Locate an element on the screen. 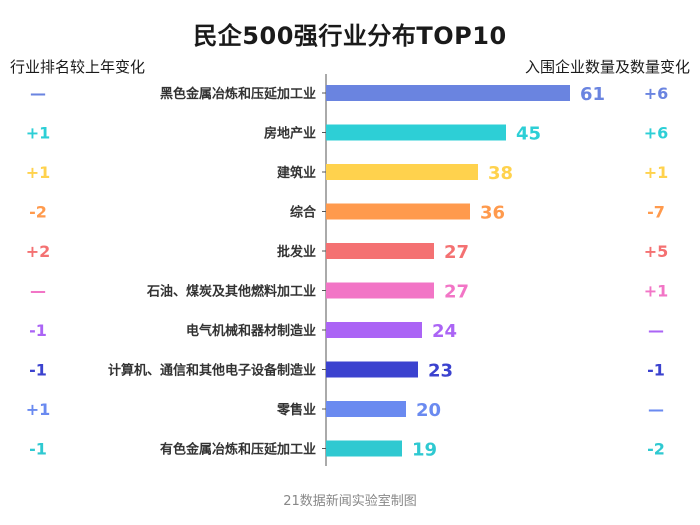 This screenshot has width=700, height=525. category-label: 有色金属冶炼和压延加工业 is located at coordinates (238, 450).